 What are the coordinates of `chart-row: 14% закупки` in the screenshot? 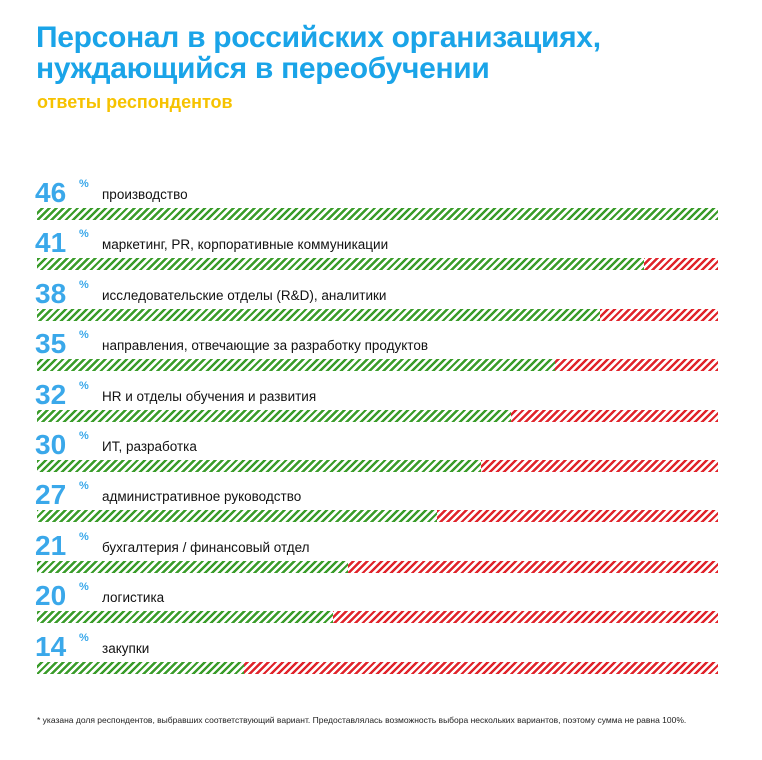 It's located at (381, 656).